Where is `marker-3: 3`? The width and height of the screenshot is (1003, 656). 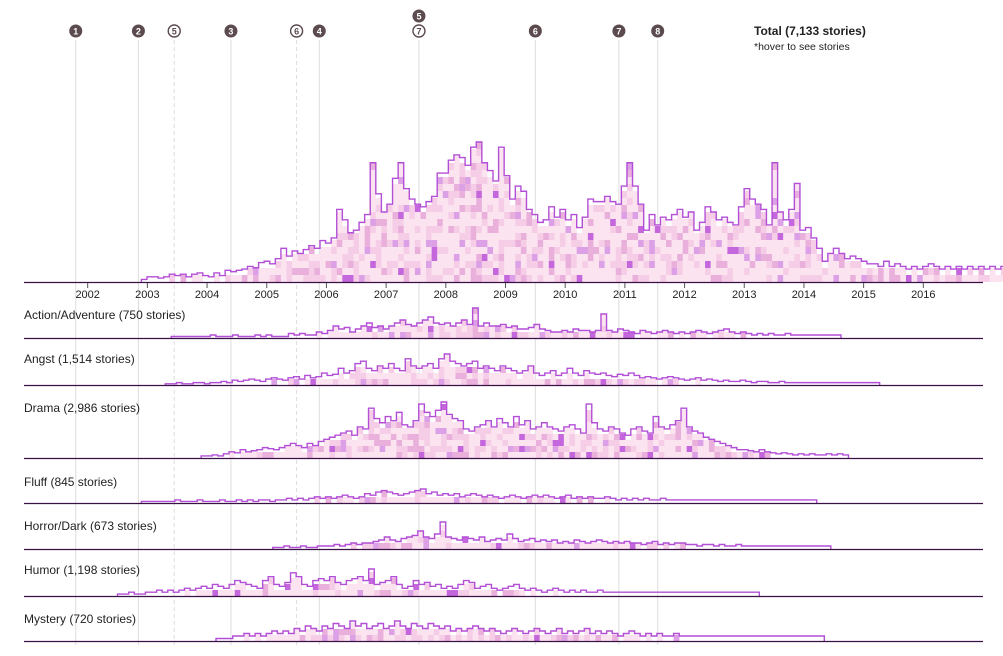
marker-3: 3 is located at coordinates (231, 31).